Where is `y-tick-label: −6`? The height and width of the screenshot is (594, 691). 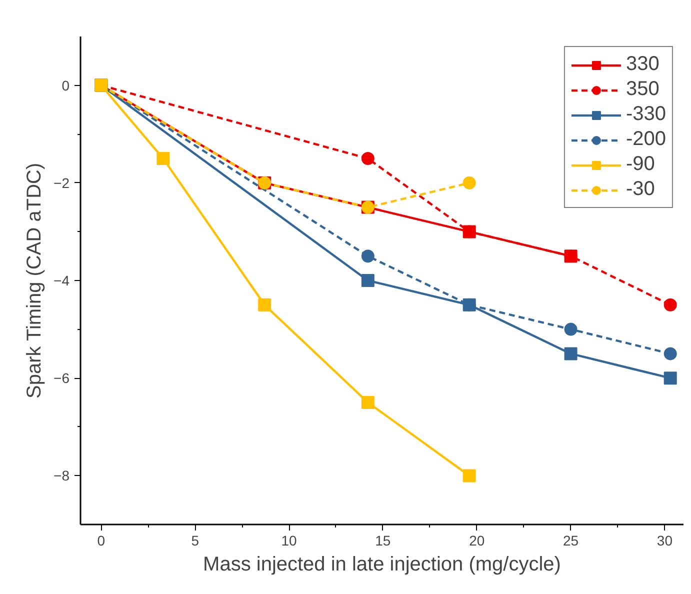
y-tick-label: −6 is located at coordinates (62, 378).